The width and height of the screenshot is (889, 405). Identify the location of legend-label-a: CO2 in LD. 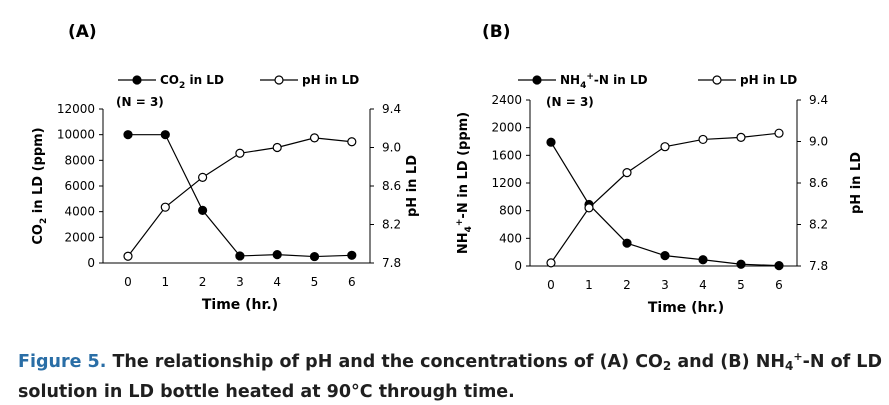
(192, 82).